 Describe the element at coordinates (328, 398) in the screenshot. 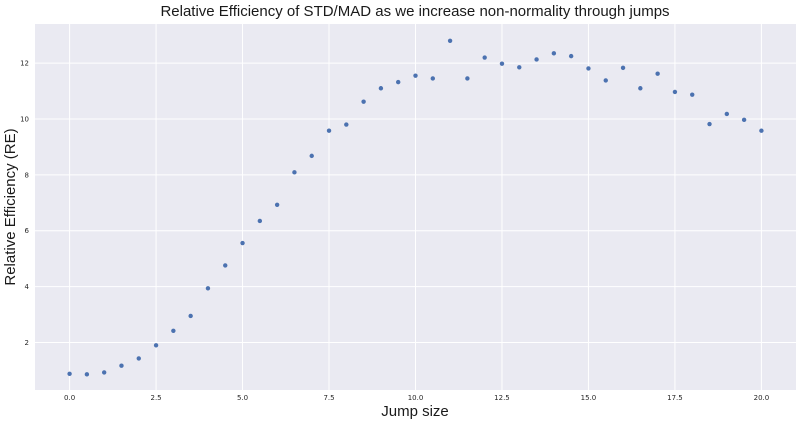

I see `x-tick-label: 7.5` at that location.